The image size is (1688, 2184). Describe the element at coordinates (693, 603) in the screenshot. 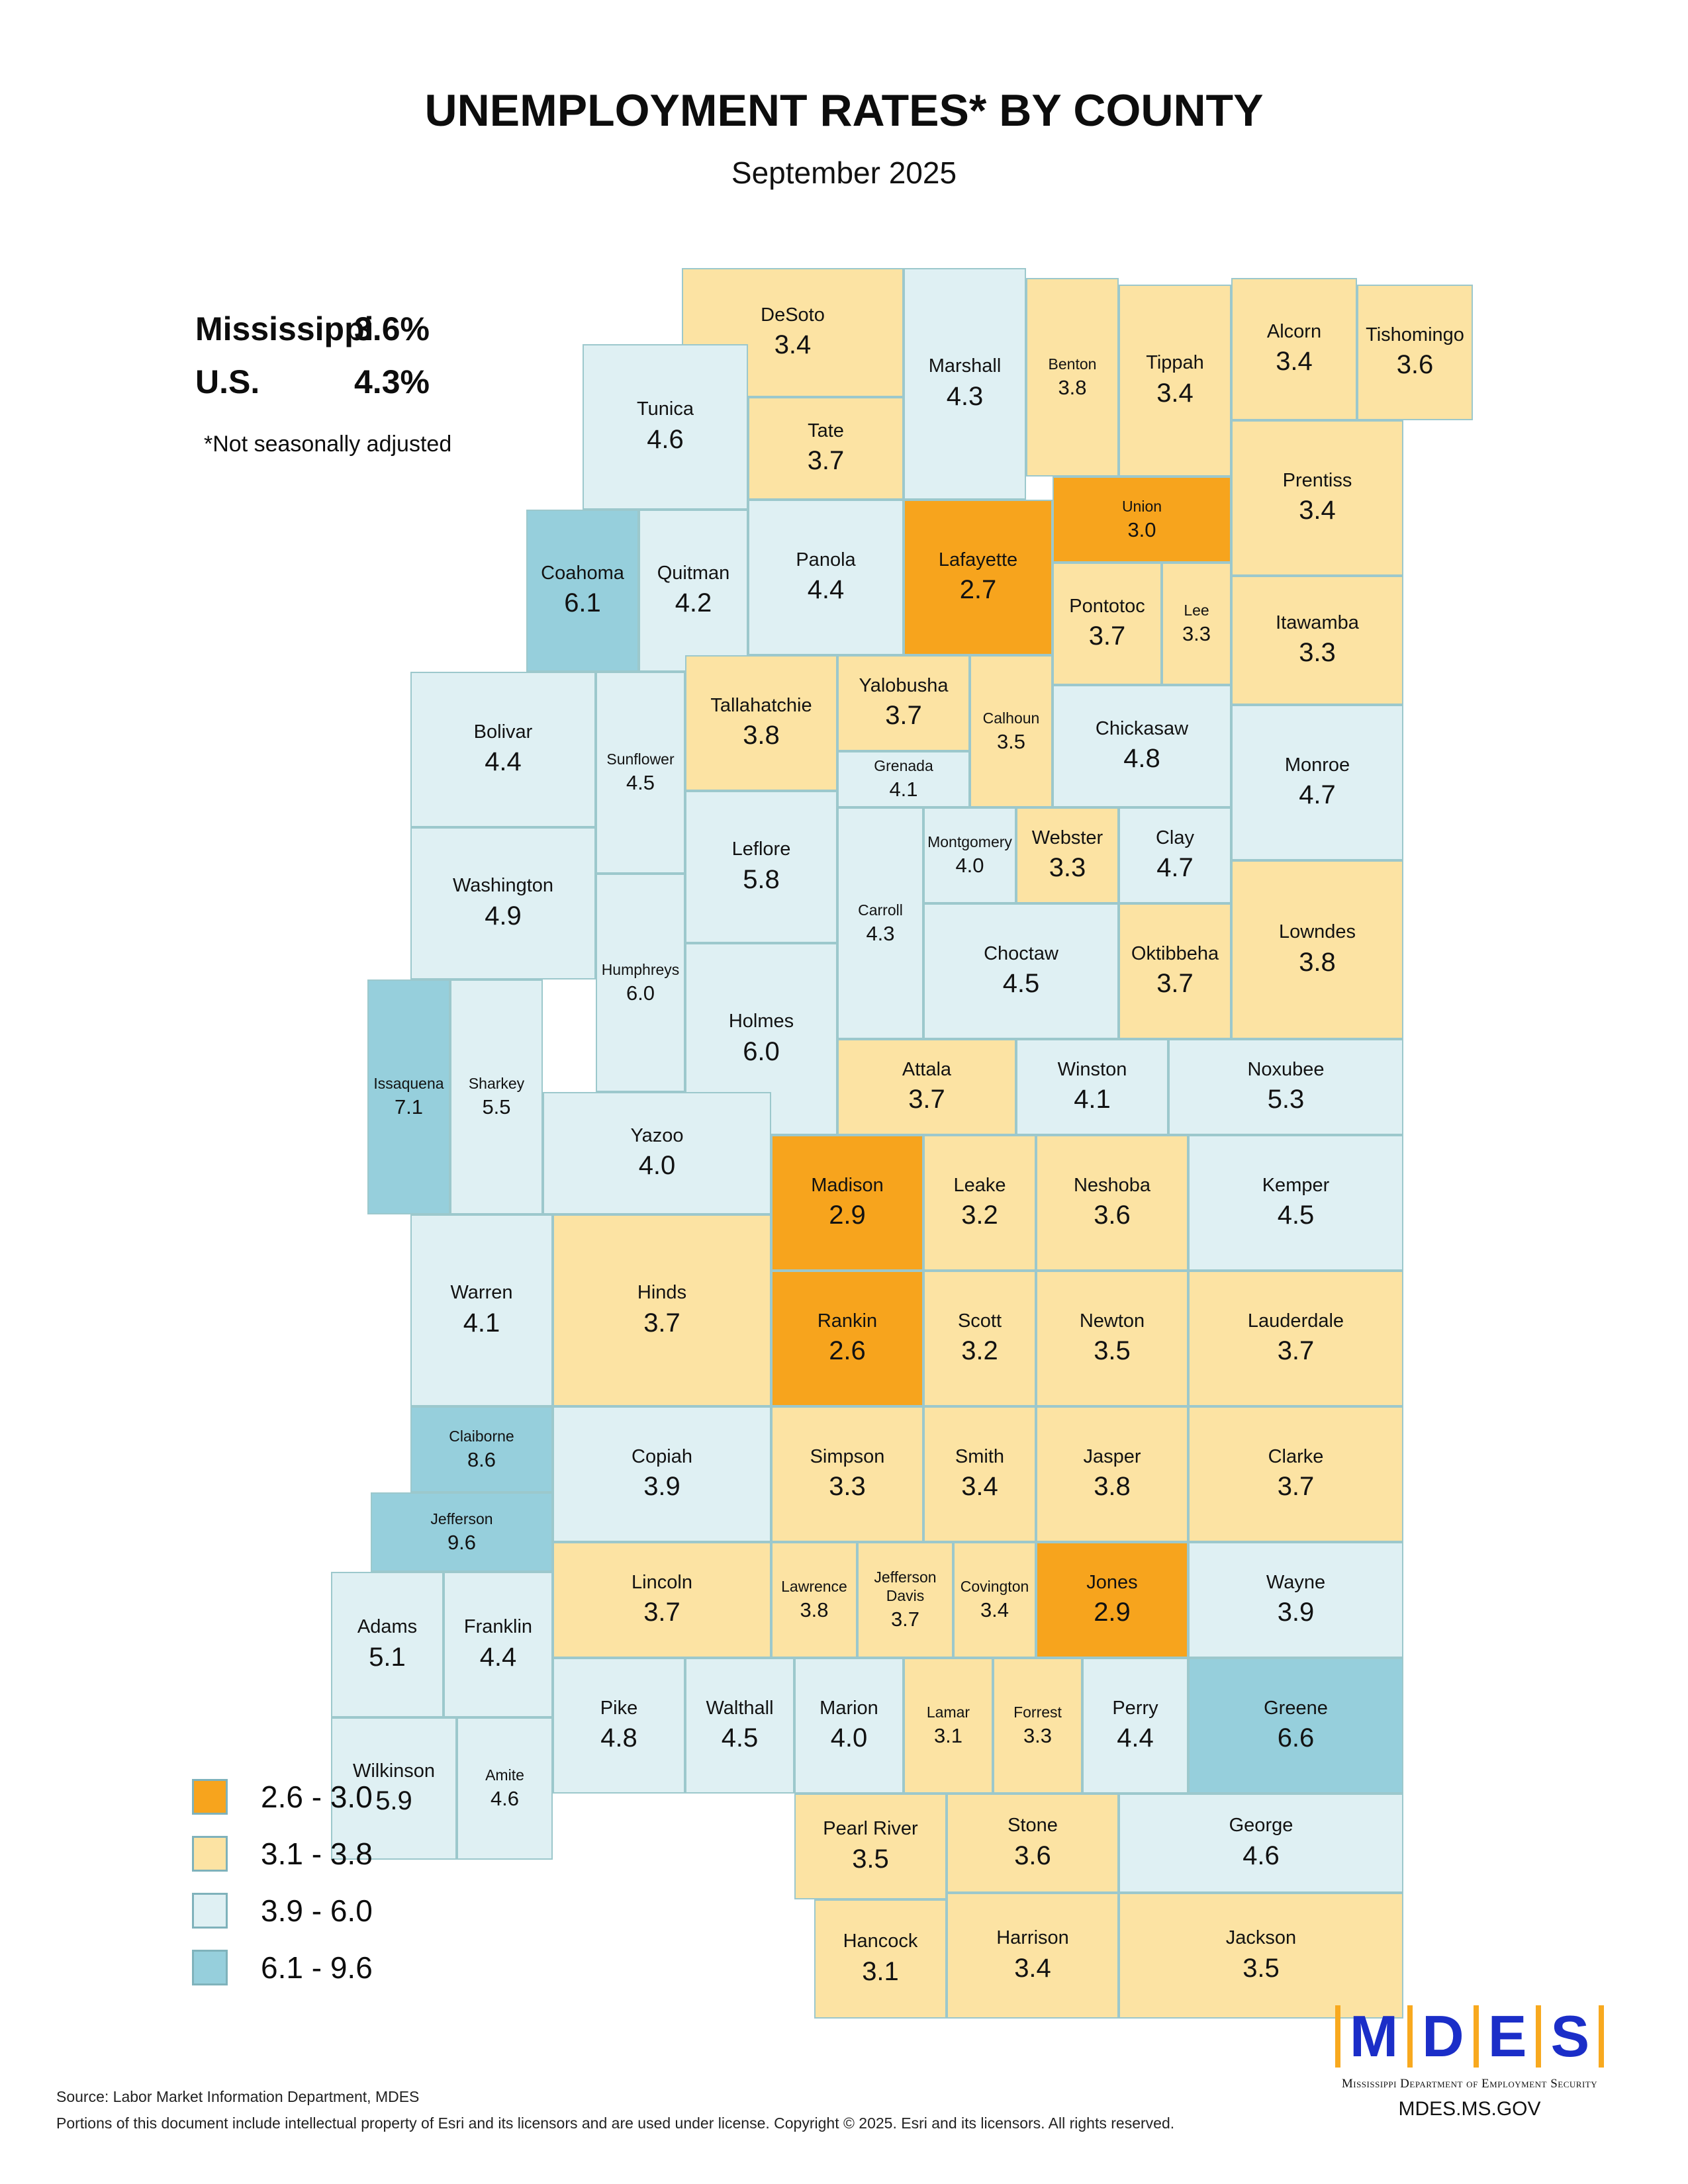

I see `county-rate: 4.2` at that location.